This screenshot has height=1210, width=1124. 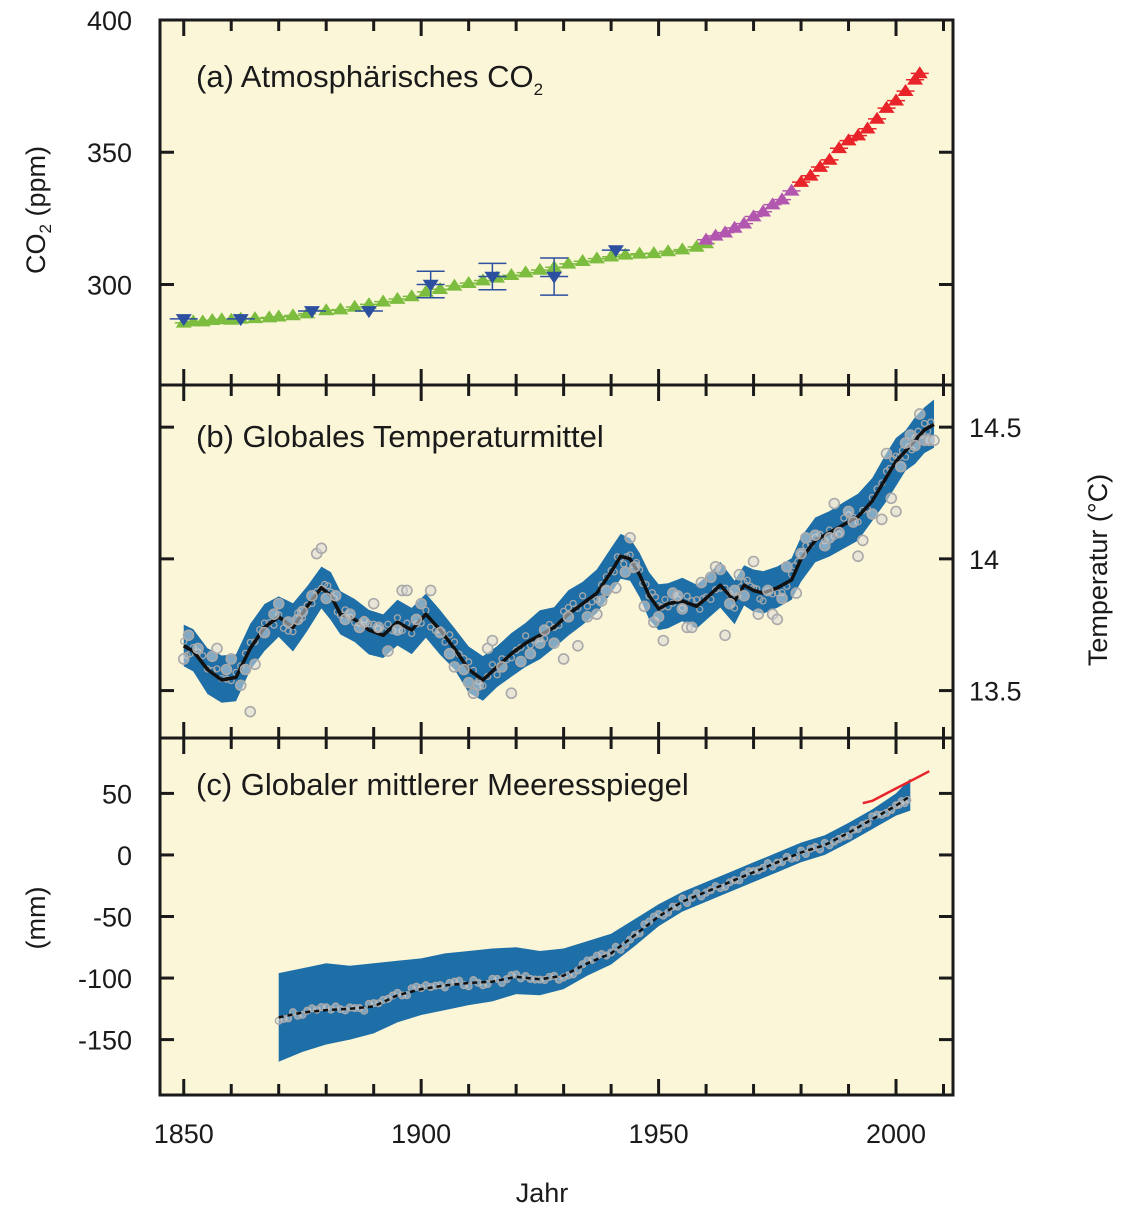 What do you see at coordinates (109, 21) in the screenshot?
I see `y-tick-label: 400` at bounding box center [109, 21].